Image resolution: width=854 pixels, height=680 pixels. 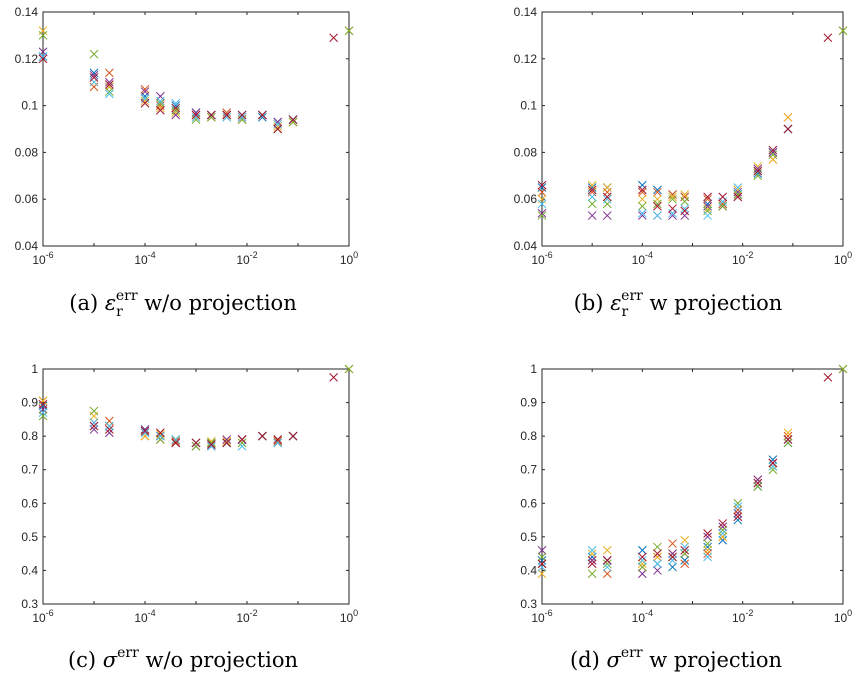 I want to click on y-tick-label: 0.4, so click(x=528, y=570).